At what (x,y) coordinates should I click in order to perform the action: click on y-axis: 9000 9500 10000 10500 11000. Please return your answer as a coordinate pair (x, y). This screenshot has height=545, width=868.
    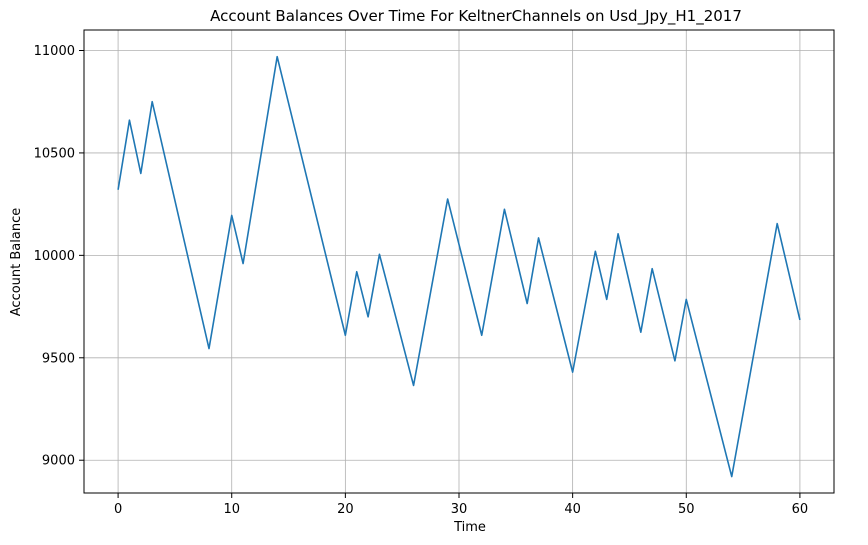
    Looking at the image, I should click on (59, 256).